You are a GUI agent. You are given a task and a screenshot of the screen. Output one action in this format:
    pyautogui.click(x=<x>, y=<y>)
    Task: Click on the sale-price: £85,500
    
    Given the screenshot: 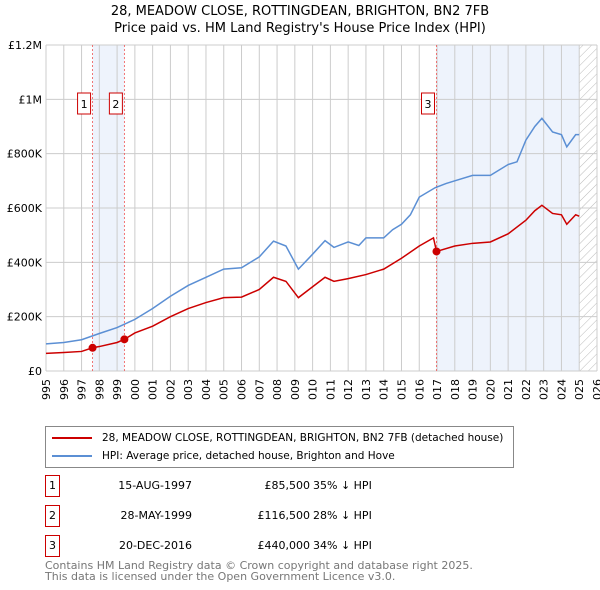 What is the action you would take?
    pyautogui.click(x=287, y=485)
    